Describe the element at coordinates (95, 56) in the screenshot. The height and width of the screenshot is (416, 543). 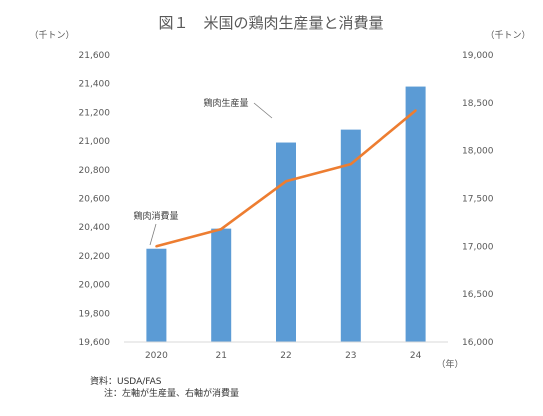
I see `left-tick-label: 21,600` at that location.